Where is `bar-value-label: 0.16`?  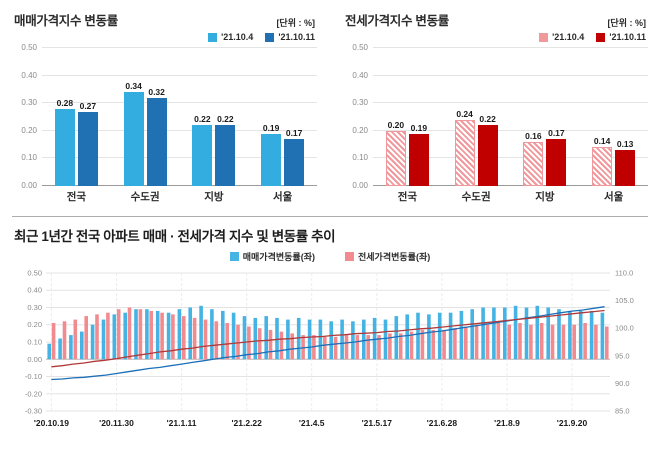 bar-value-label: 0.16 is located at coordinates (533, 135).